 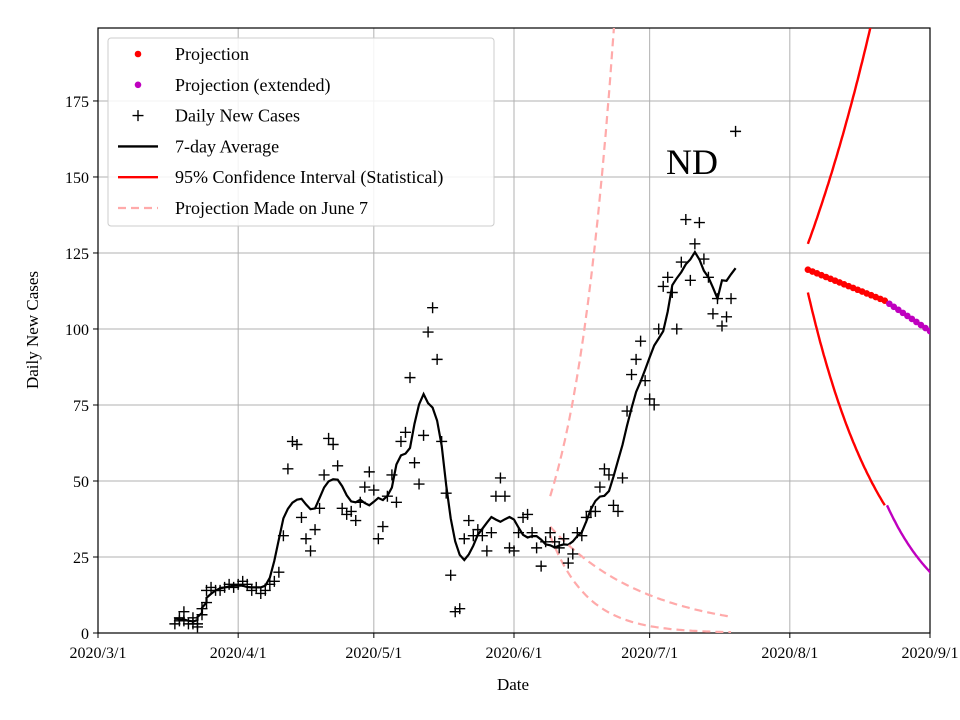 What do you see at coordinates (232, 85) in the screenshot?
I see `legend-item: Projection (extended)` at bounding box center [232, 85].